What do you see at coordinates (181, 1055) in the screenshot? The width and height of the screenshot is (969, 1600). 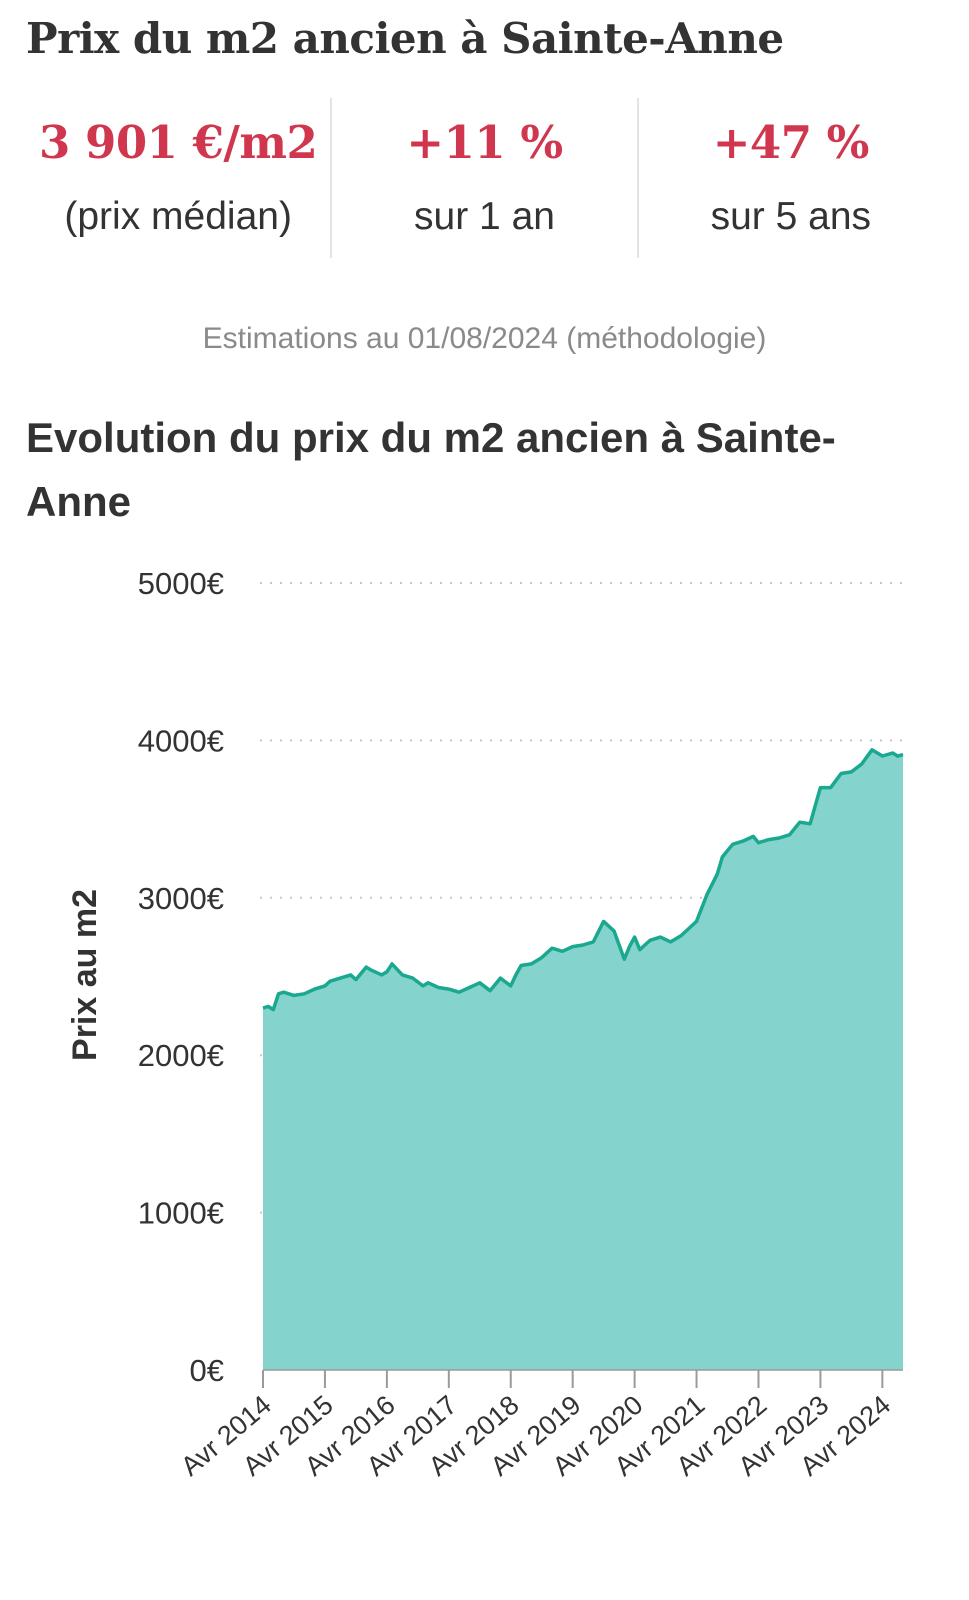 I see `y-tick-label: 2000€` at bounding box center [181, 1055].